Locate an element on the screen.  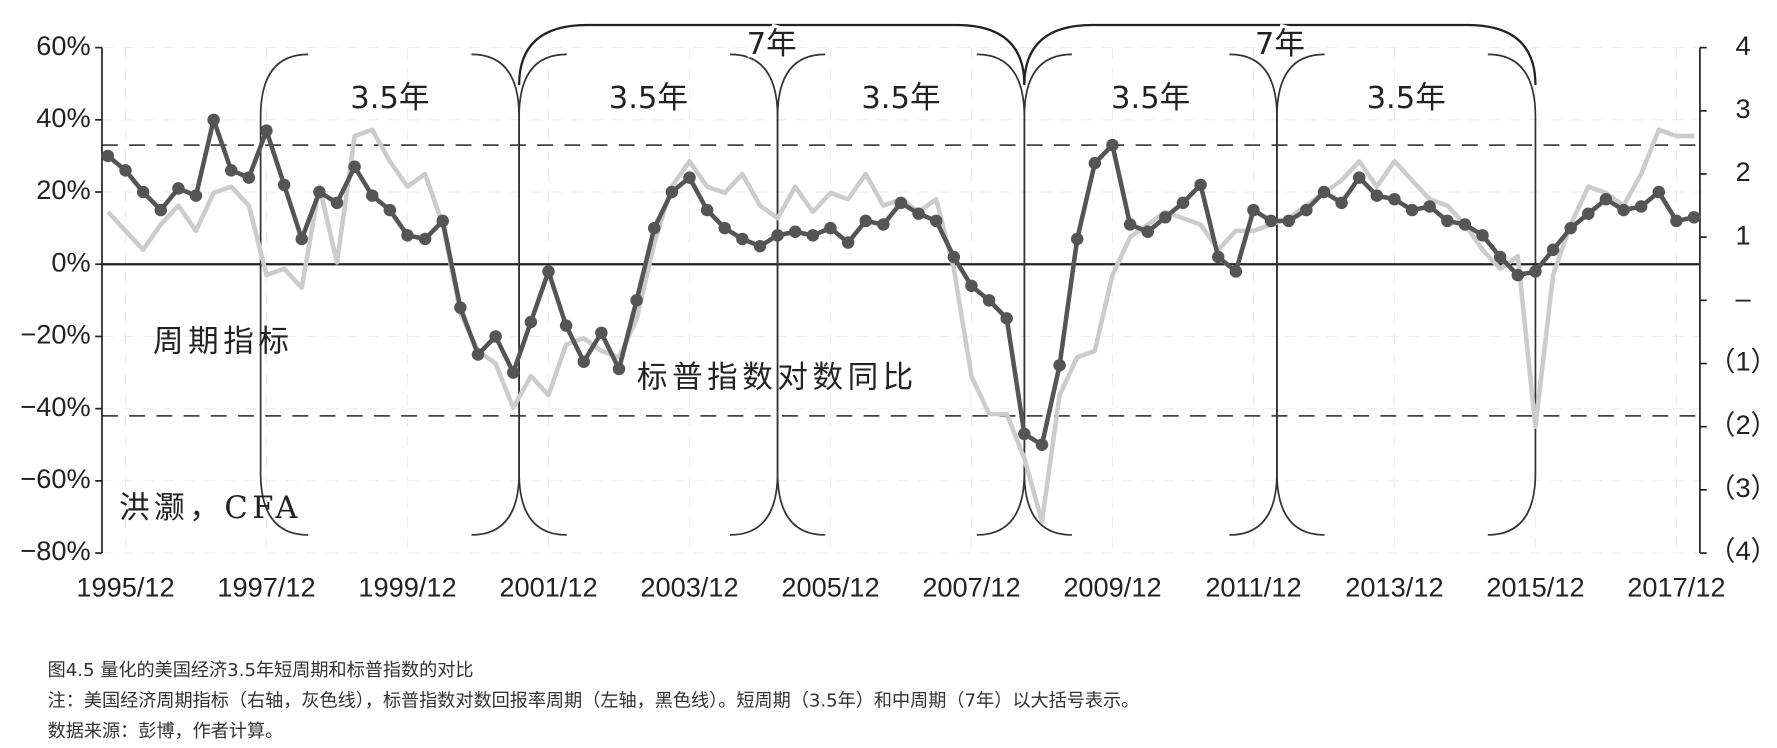
x-tick-label: 2003/12 is located at coordinates (689, 587).